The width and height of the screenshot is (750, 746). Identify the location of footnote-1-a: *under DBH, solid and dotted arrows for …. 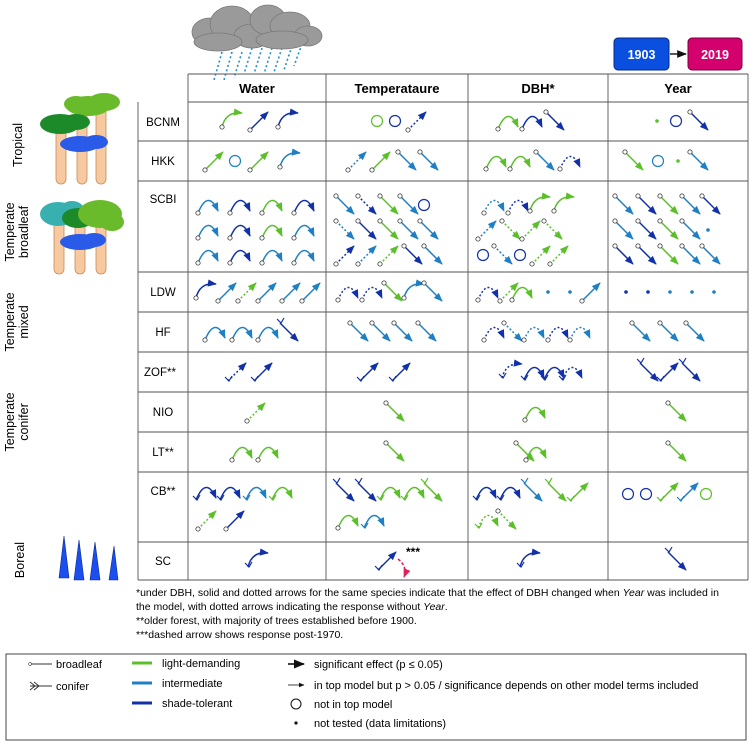
(379, 593).